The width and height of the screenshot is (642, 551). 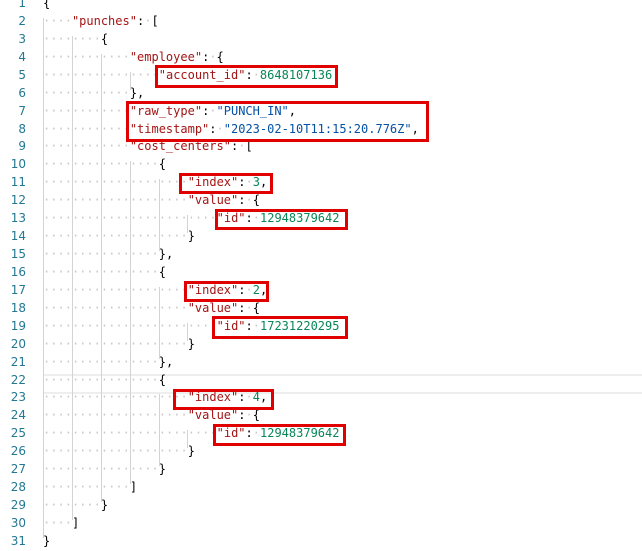 I want to click on code-line: ····················"index":·4,, so click(x=155, y=397).